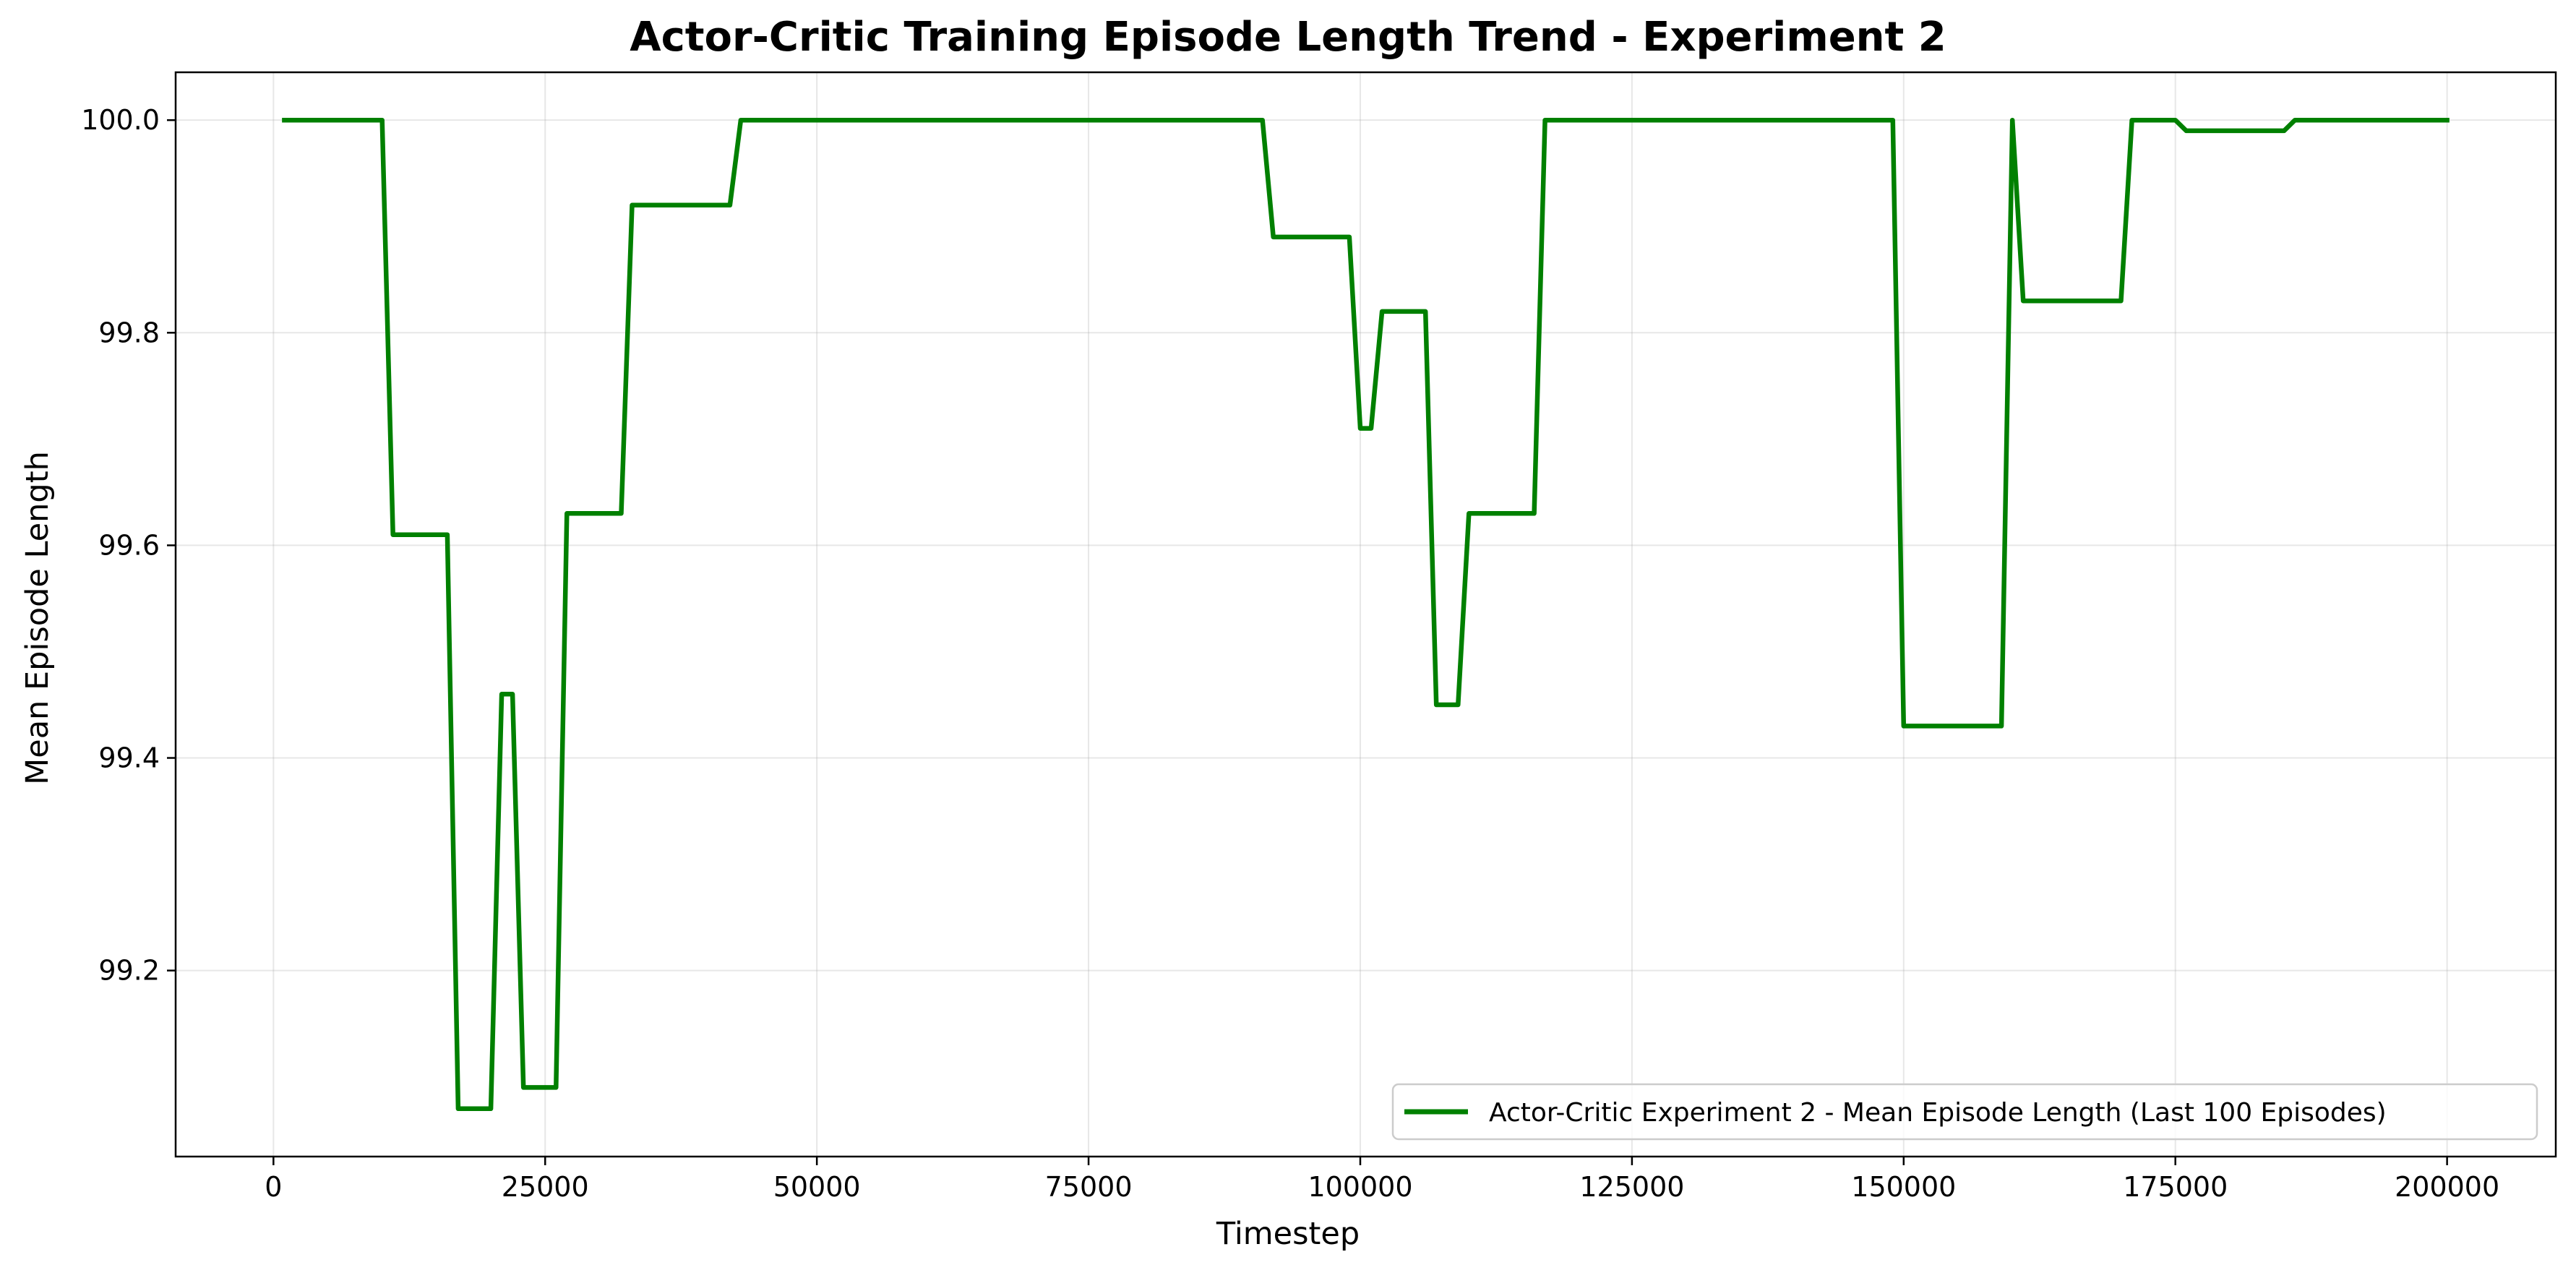 Image resolution: width=2576 pixels, height=1278 pixels. I want to click on x-axis-label: Timestep, so click(1288, 1234).